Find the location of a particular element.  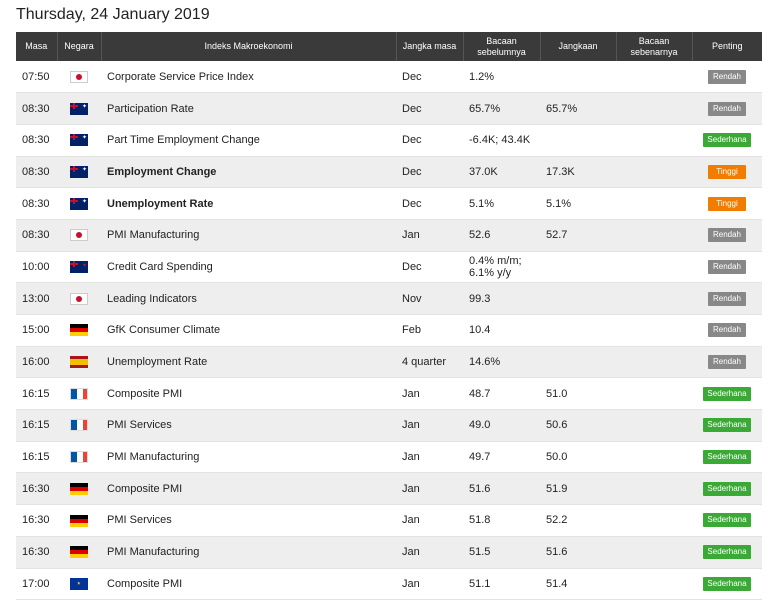

table-row: 16:15 Composite PMI Jan 48.7 51.0 Sederhana is located at coordinates (389, 394).